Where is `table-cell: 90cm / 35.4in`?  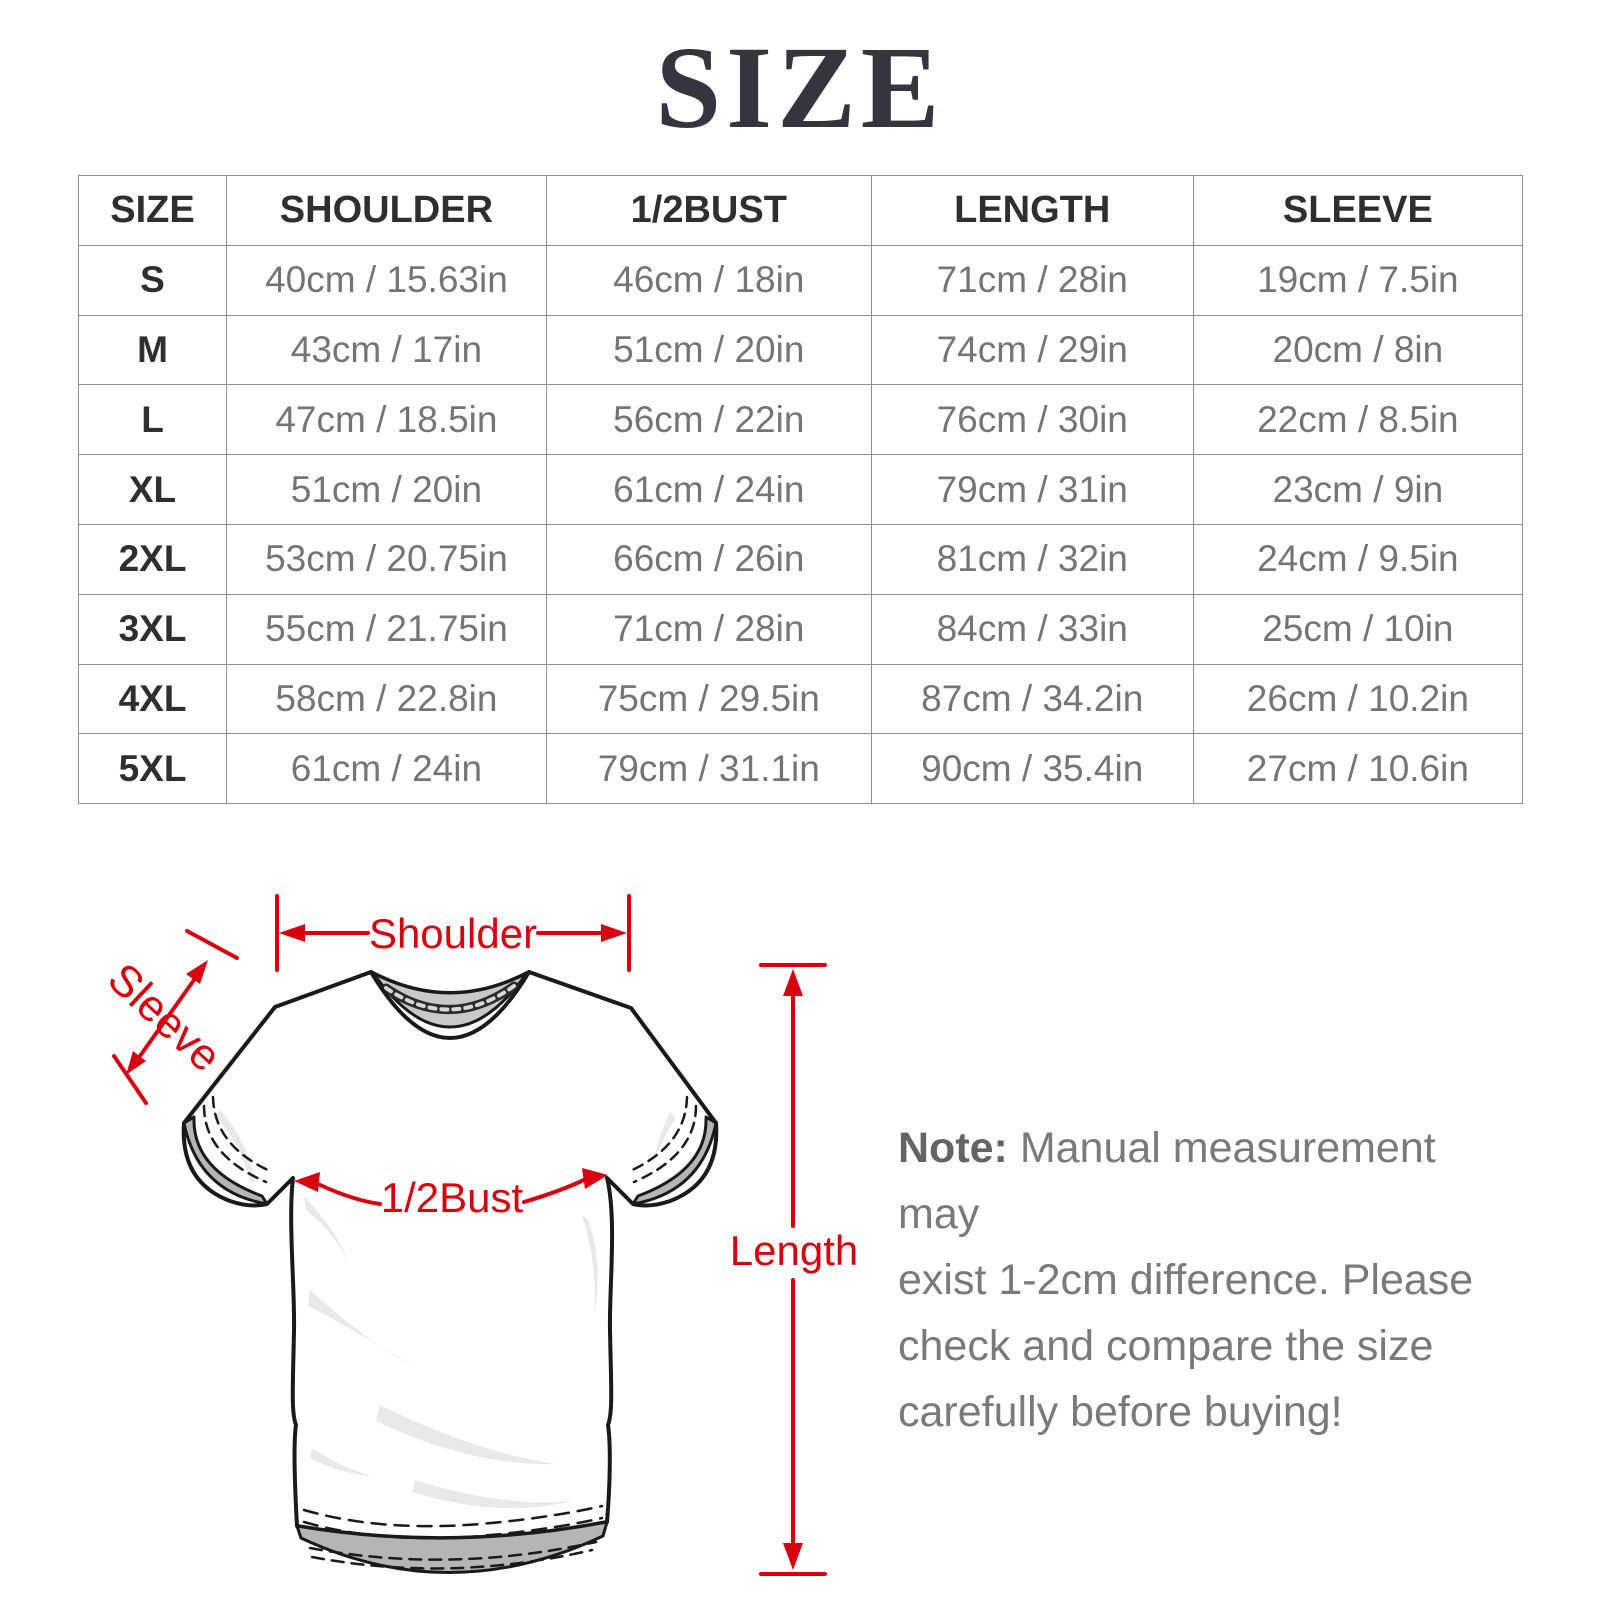 table-cell: 90cm / 35.4in is located at coordinates (1032, 769).